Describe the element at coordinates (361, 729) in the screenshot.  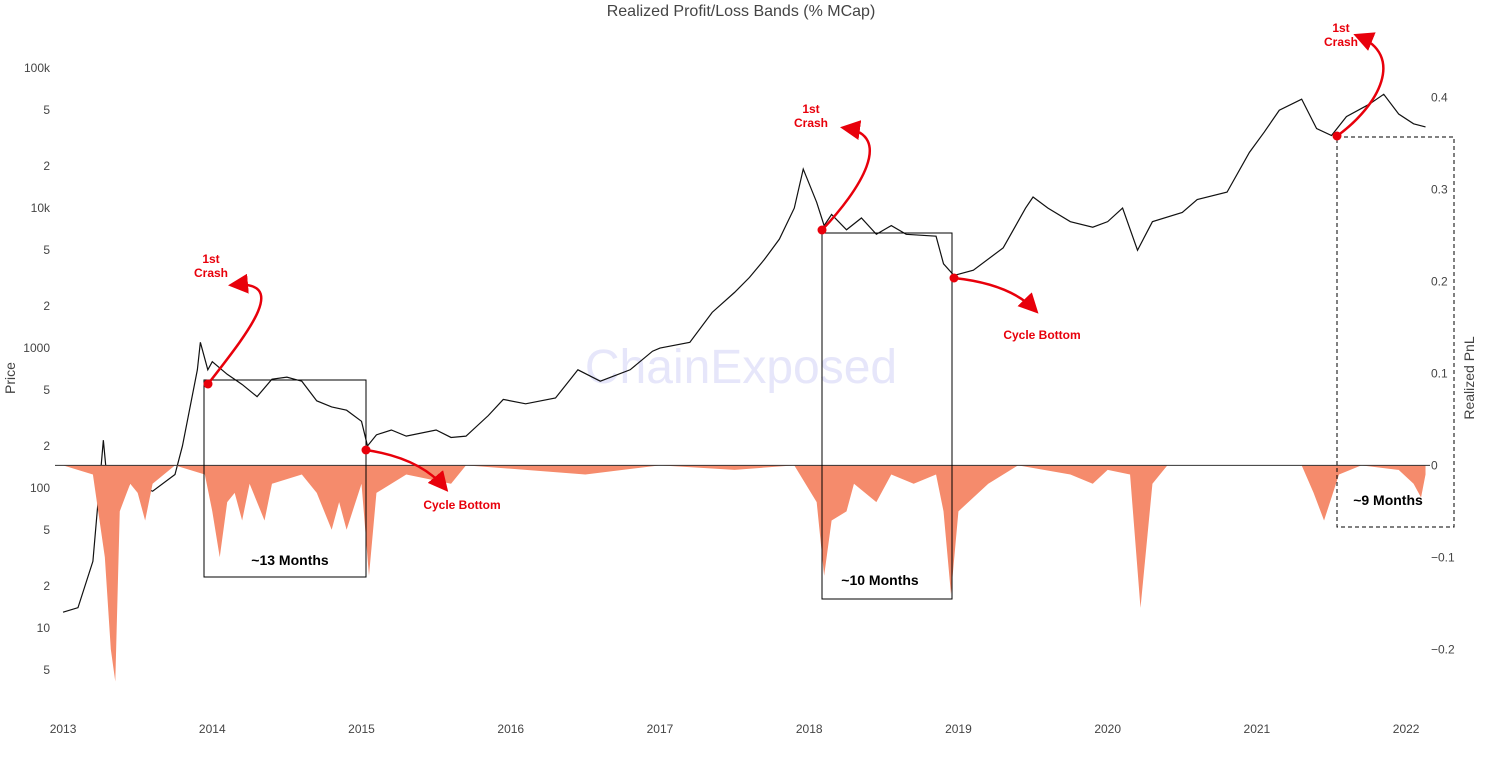
I see `x-tick-label: 2015` at that location.